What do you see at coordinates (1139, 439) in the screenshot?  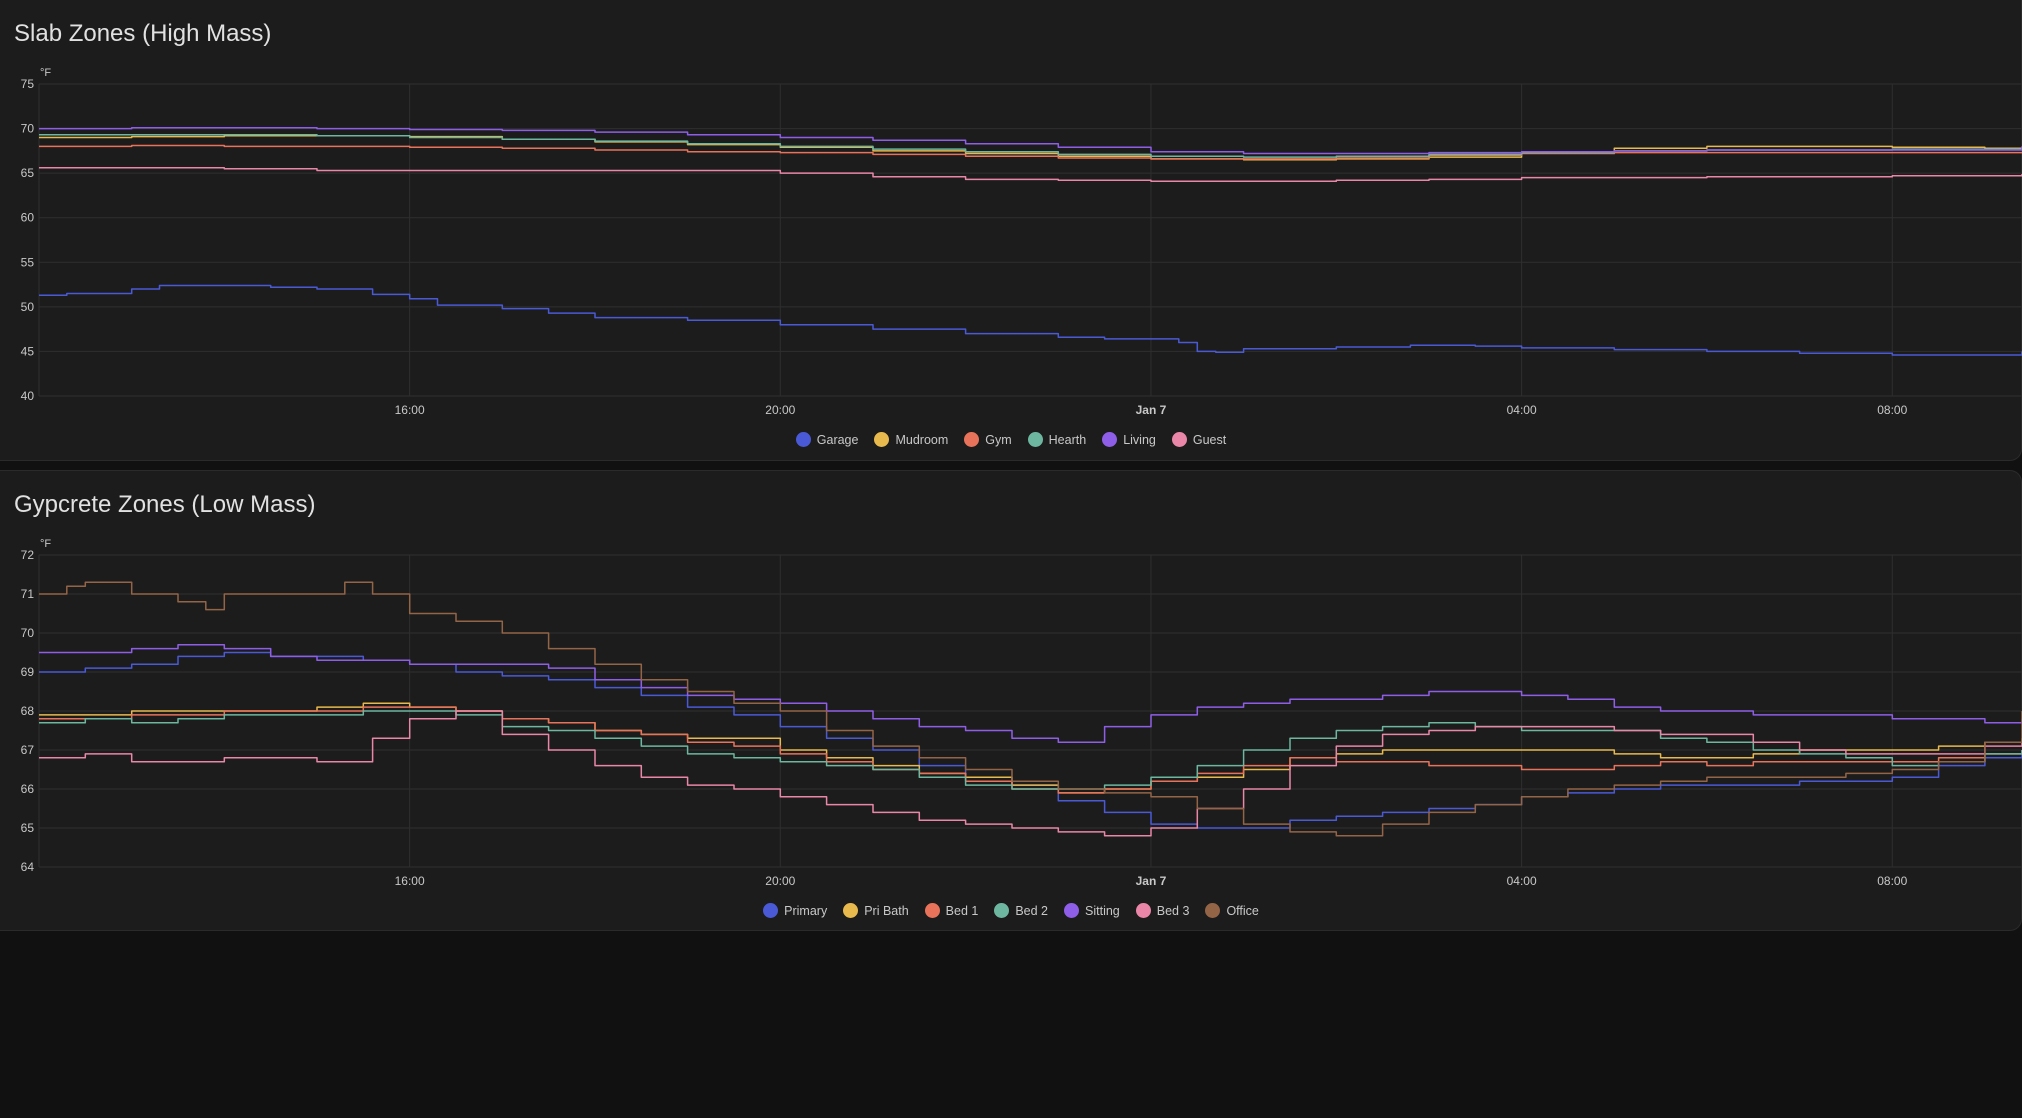 I see `legend-label: Living` at bounding box center [1139, 439].